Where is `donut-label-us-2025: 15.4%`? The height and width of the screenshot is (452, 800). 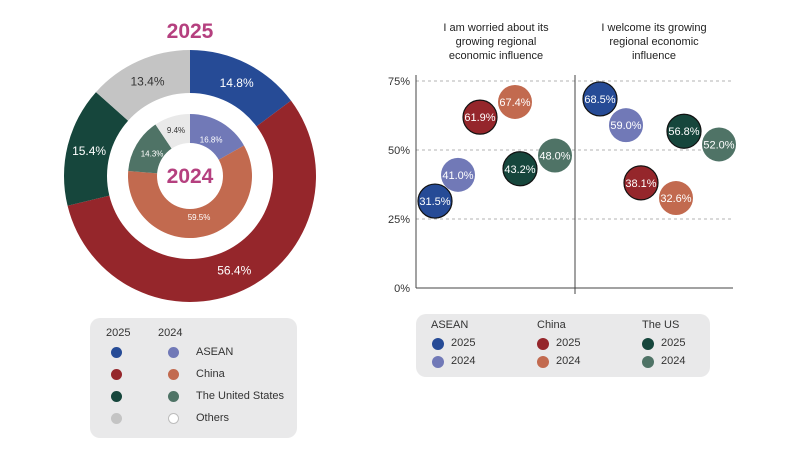
donut-label-us-2025: 15.4% is located at coordinates (89, 151).